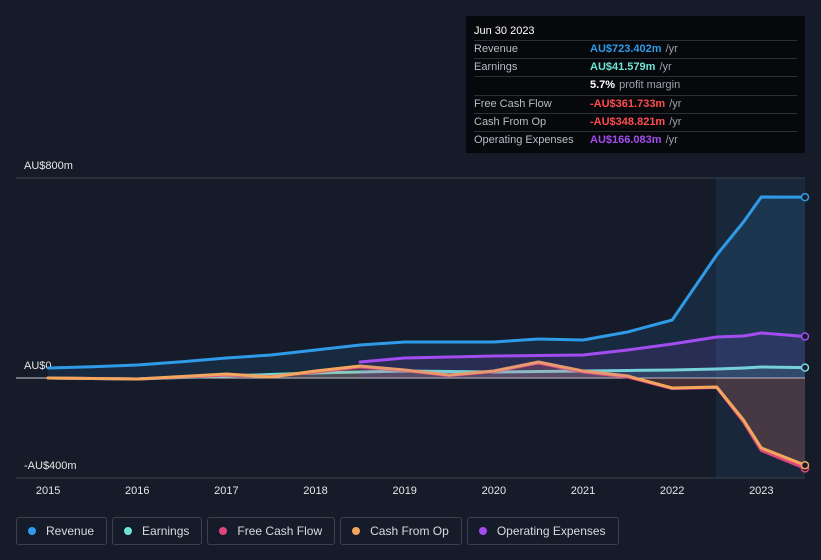 This screenshot has width=821, height=560. Describe the element at coordinates (226, 491) in the screenshot. I see `x-tick-label: 2017` at that location.